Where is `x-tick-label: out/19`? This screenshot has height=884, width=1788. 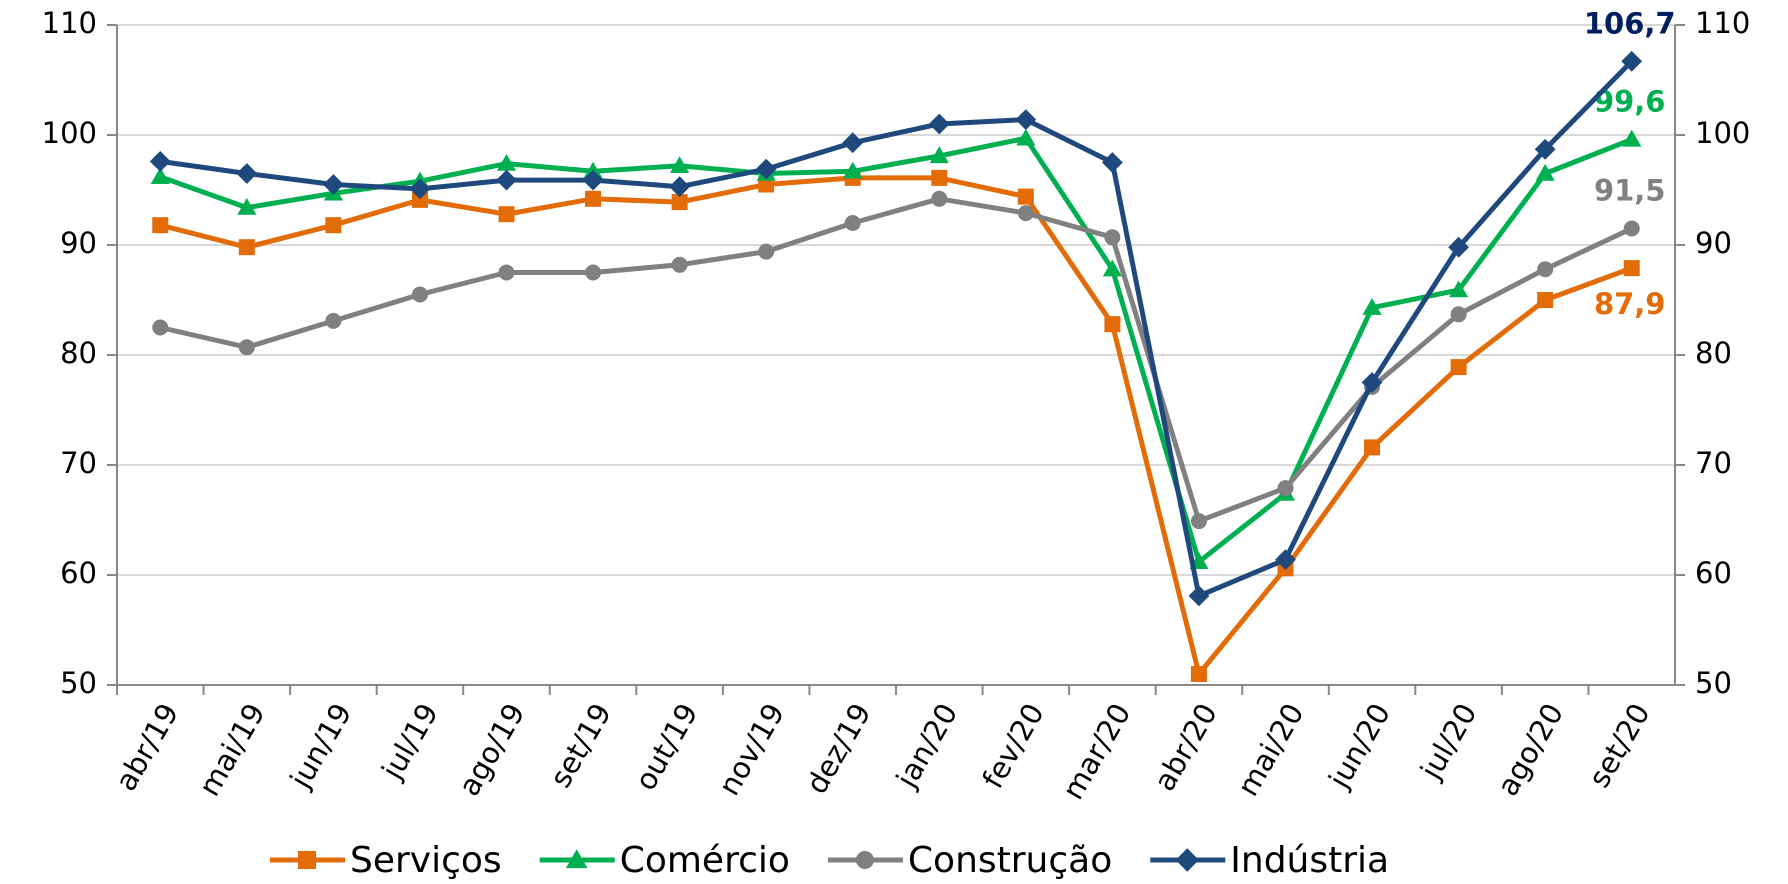
x-tick-label: out/19 is located at coordinates (666, 747).